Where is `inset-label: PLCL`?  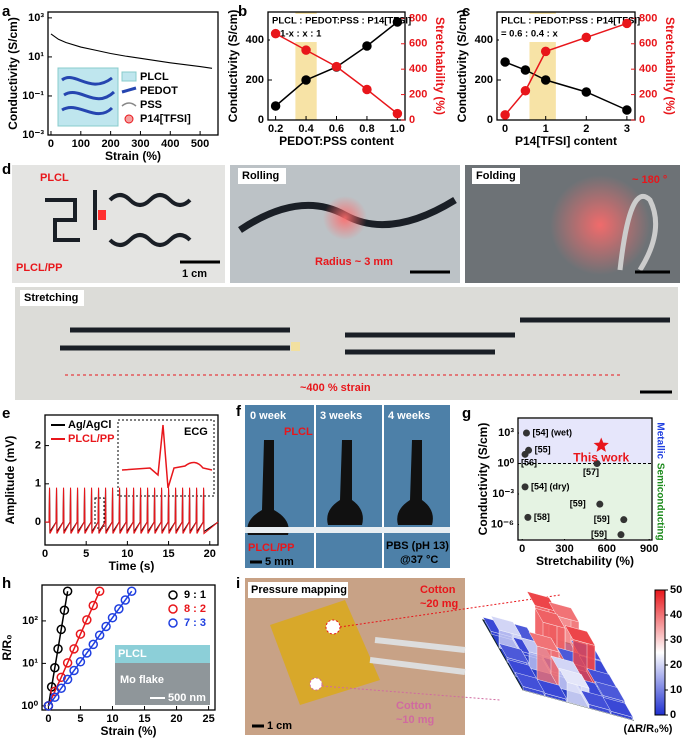 inset-label: PLCL is located at coordinates (132, 654).